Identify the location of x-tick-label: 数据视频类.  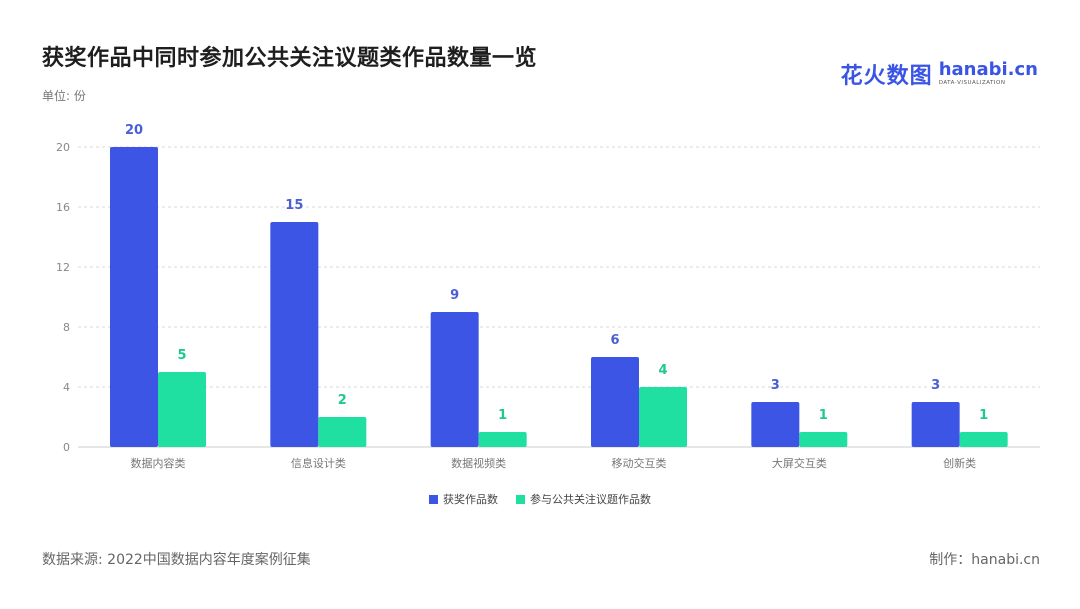
(478, 463).